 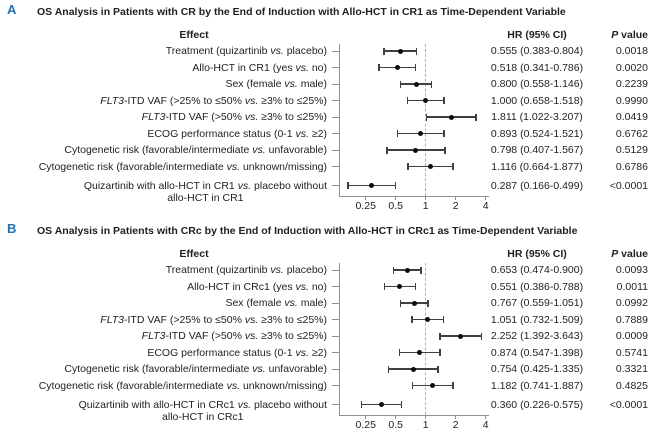 I want to click on label-text: male), so click(x=312, y=84).